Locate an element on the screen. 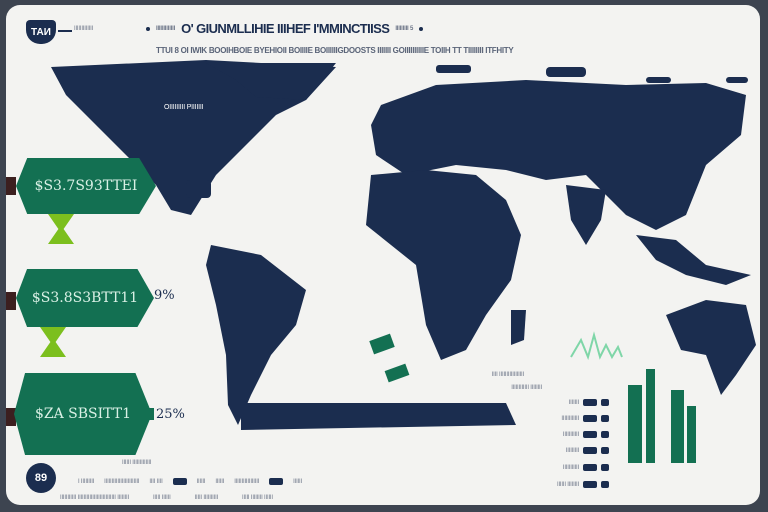 Image resolution: width=768 pixels, height=512 pixels. greenland is located at coordinates (271, 81).